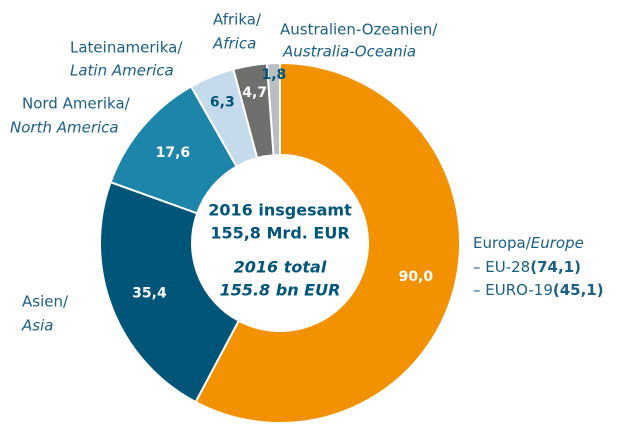  I want to click on sub-item-text: – EURO-19, so click(513, 290).